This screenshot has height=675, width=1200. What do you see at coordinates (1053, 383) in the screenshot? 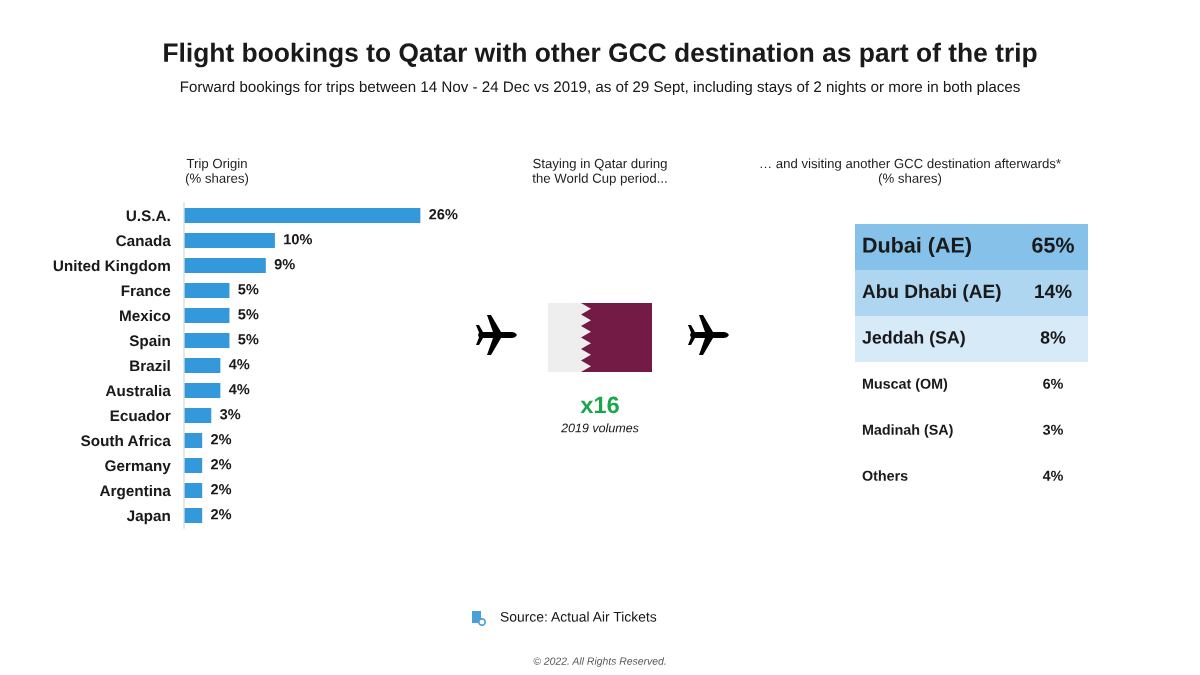
I see `data-label: 6%` at bounding box center [1053, 383].